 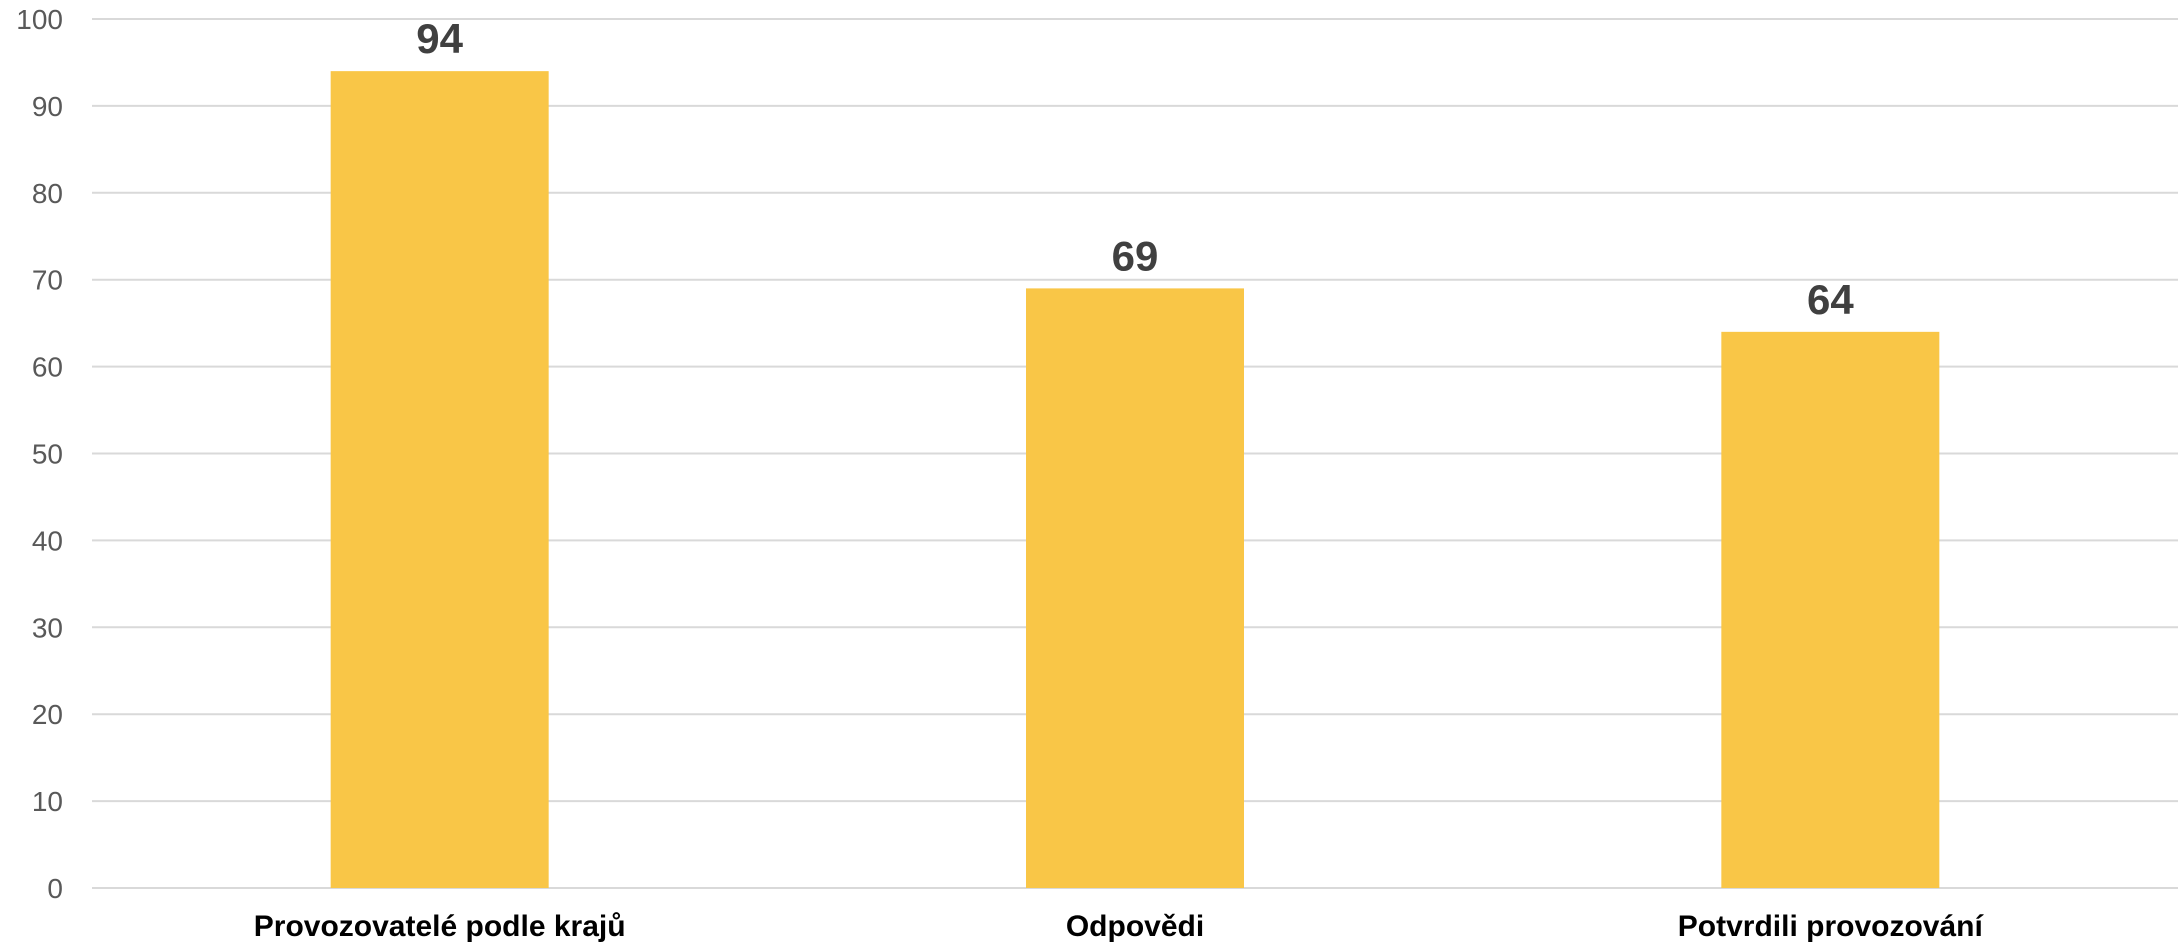 I want to click on y-axis-ticks: 0 10 20 30 40 50 60 70 80 90 100, so click(x=39, y=454).